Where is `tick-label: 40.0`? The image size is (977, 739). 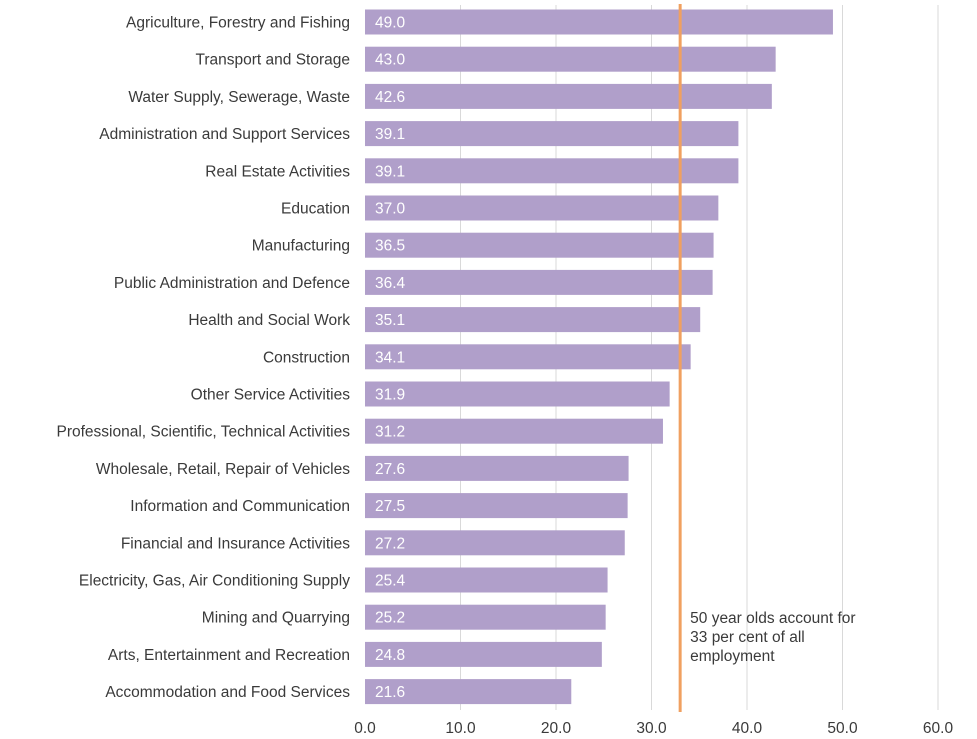 tick-label: 40.0 is located at coordinates (747, 728).